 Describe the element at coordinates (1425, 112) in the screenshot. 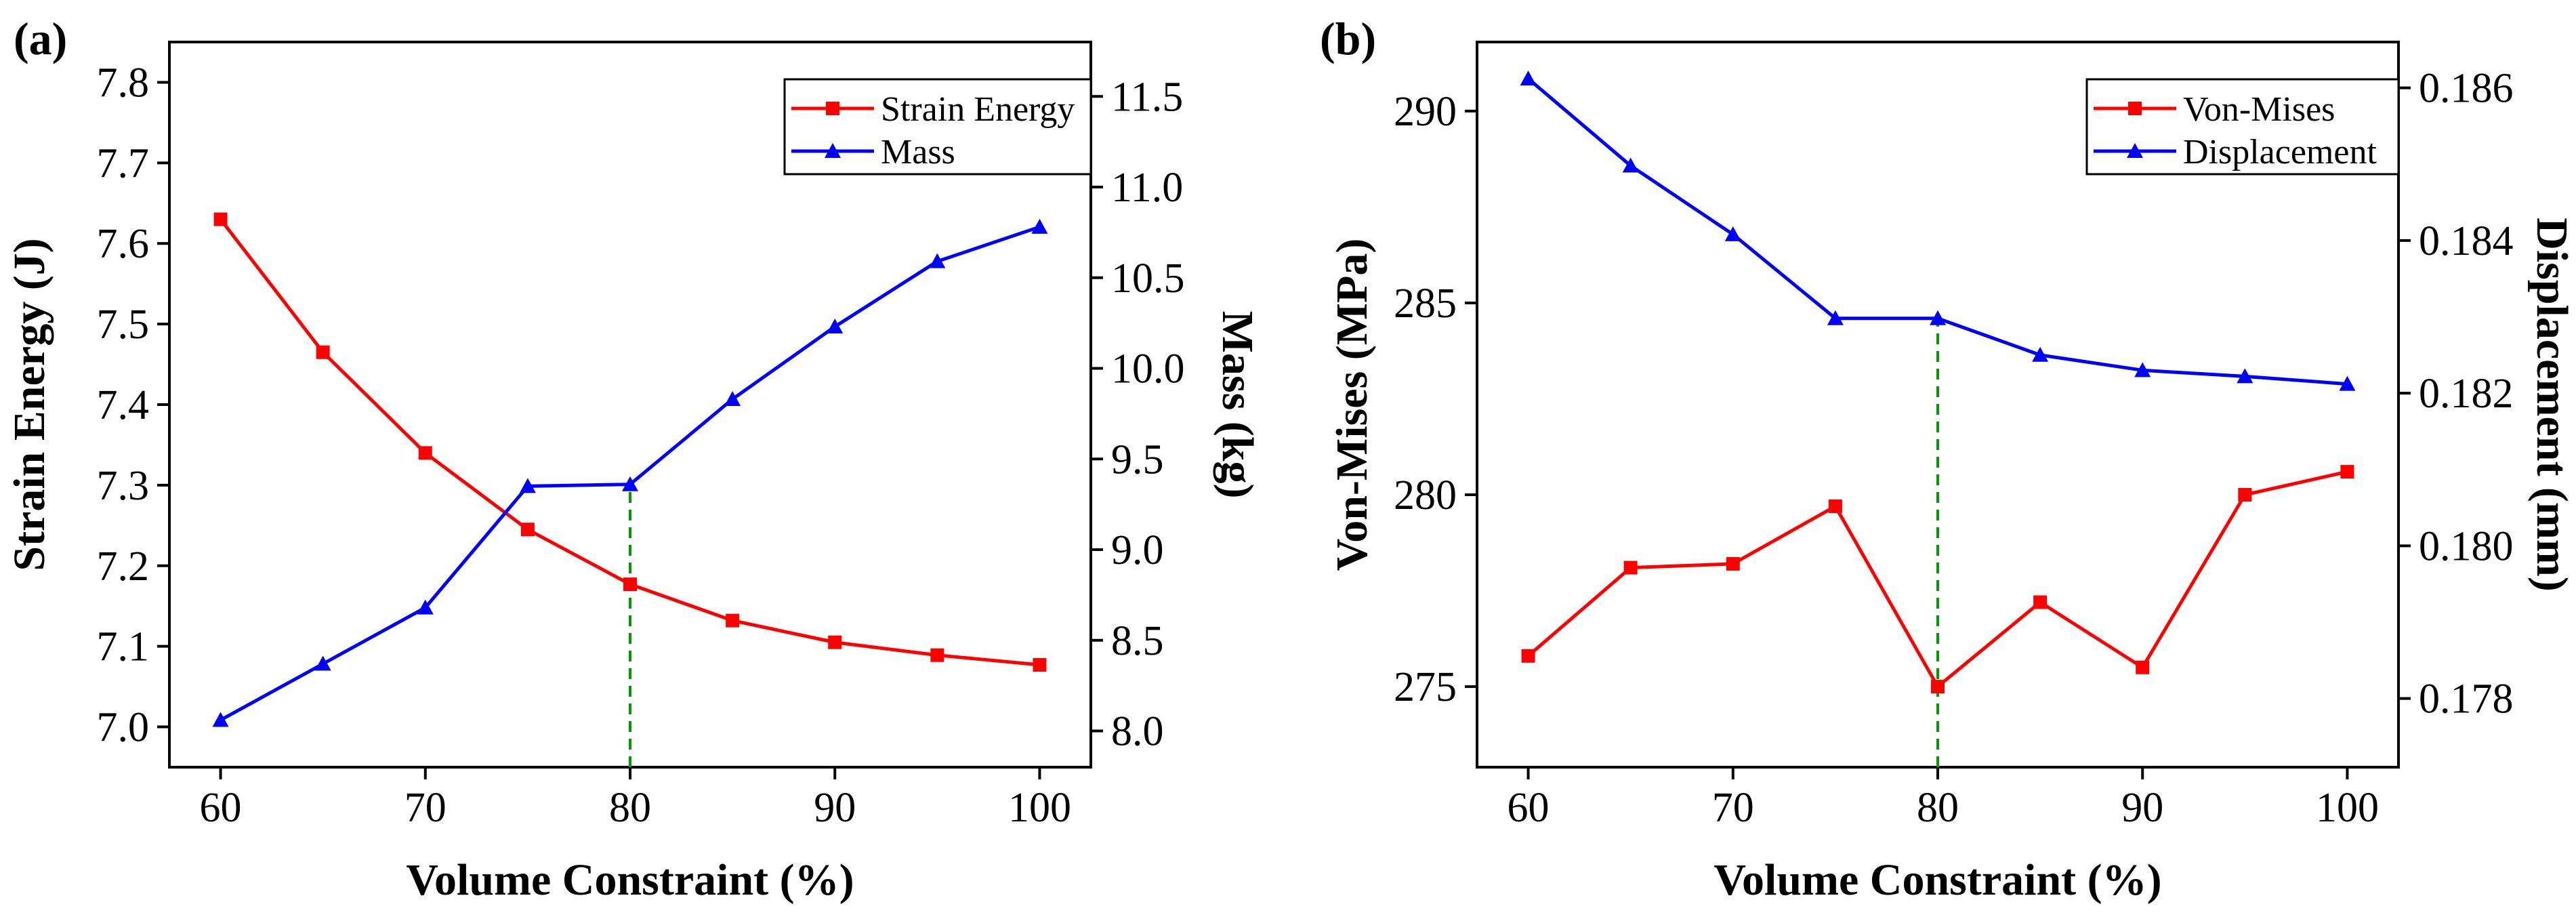

I see `left-y-tick-label: 290` at that location.